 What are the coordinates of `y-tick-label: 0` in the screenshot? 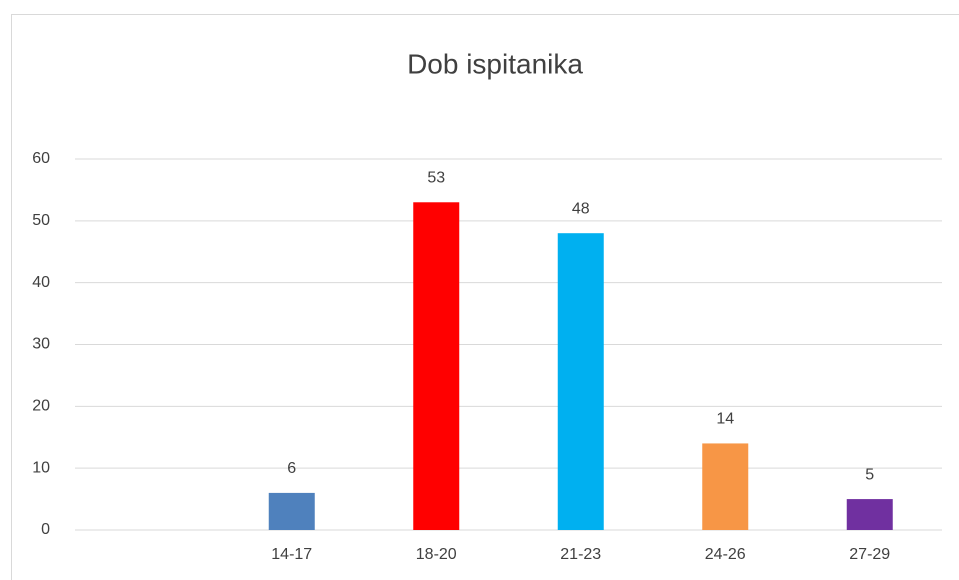 It's located at (45, 529).